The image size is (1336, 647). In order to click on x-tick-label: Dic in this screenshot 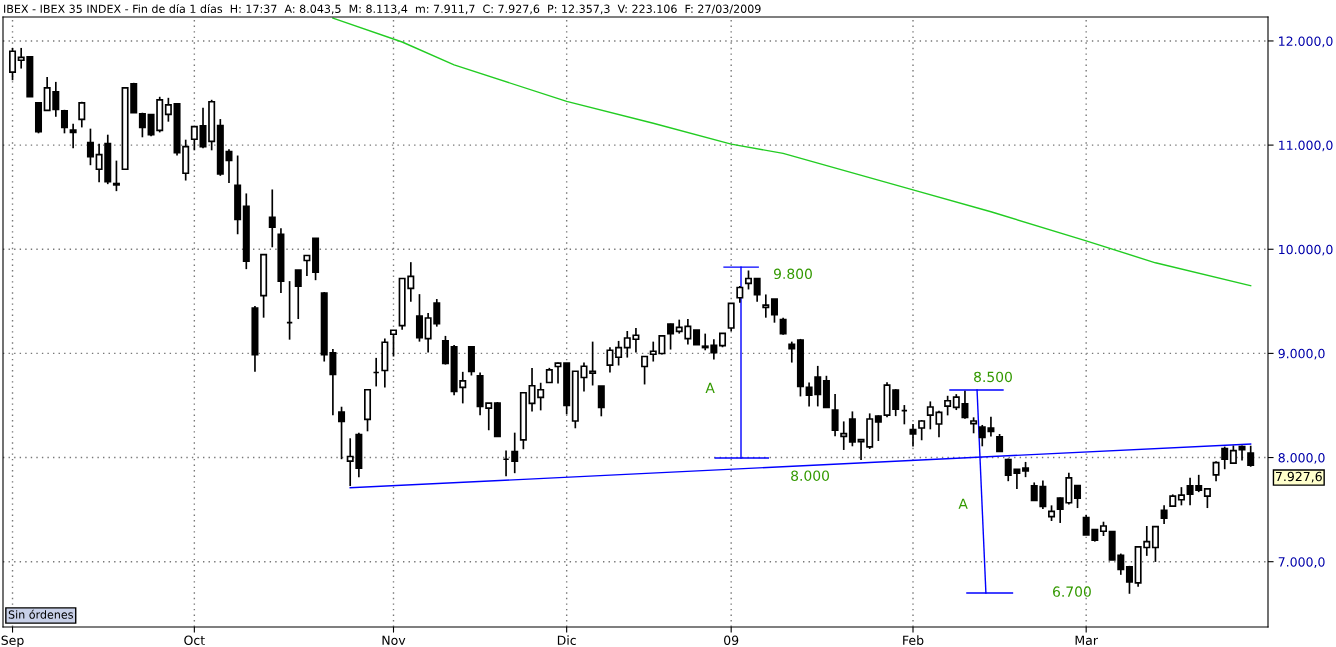, I will do `click(566, 640)`.